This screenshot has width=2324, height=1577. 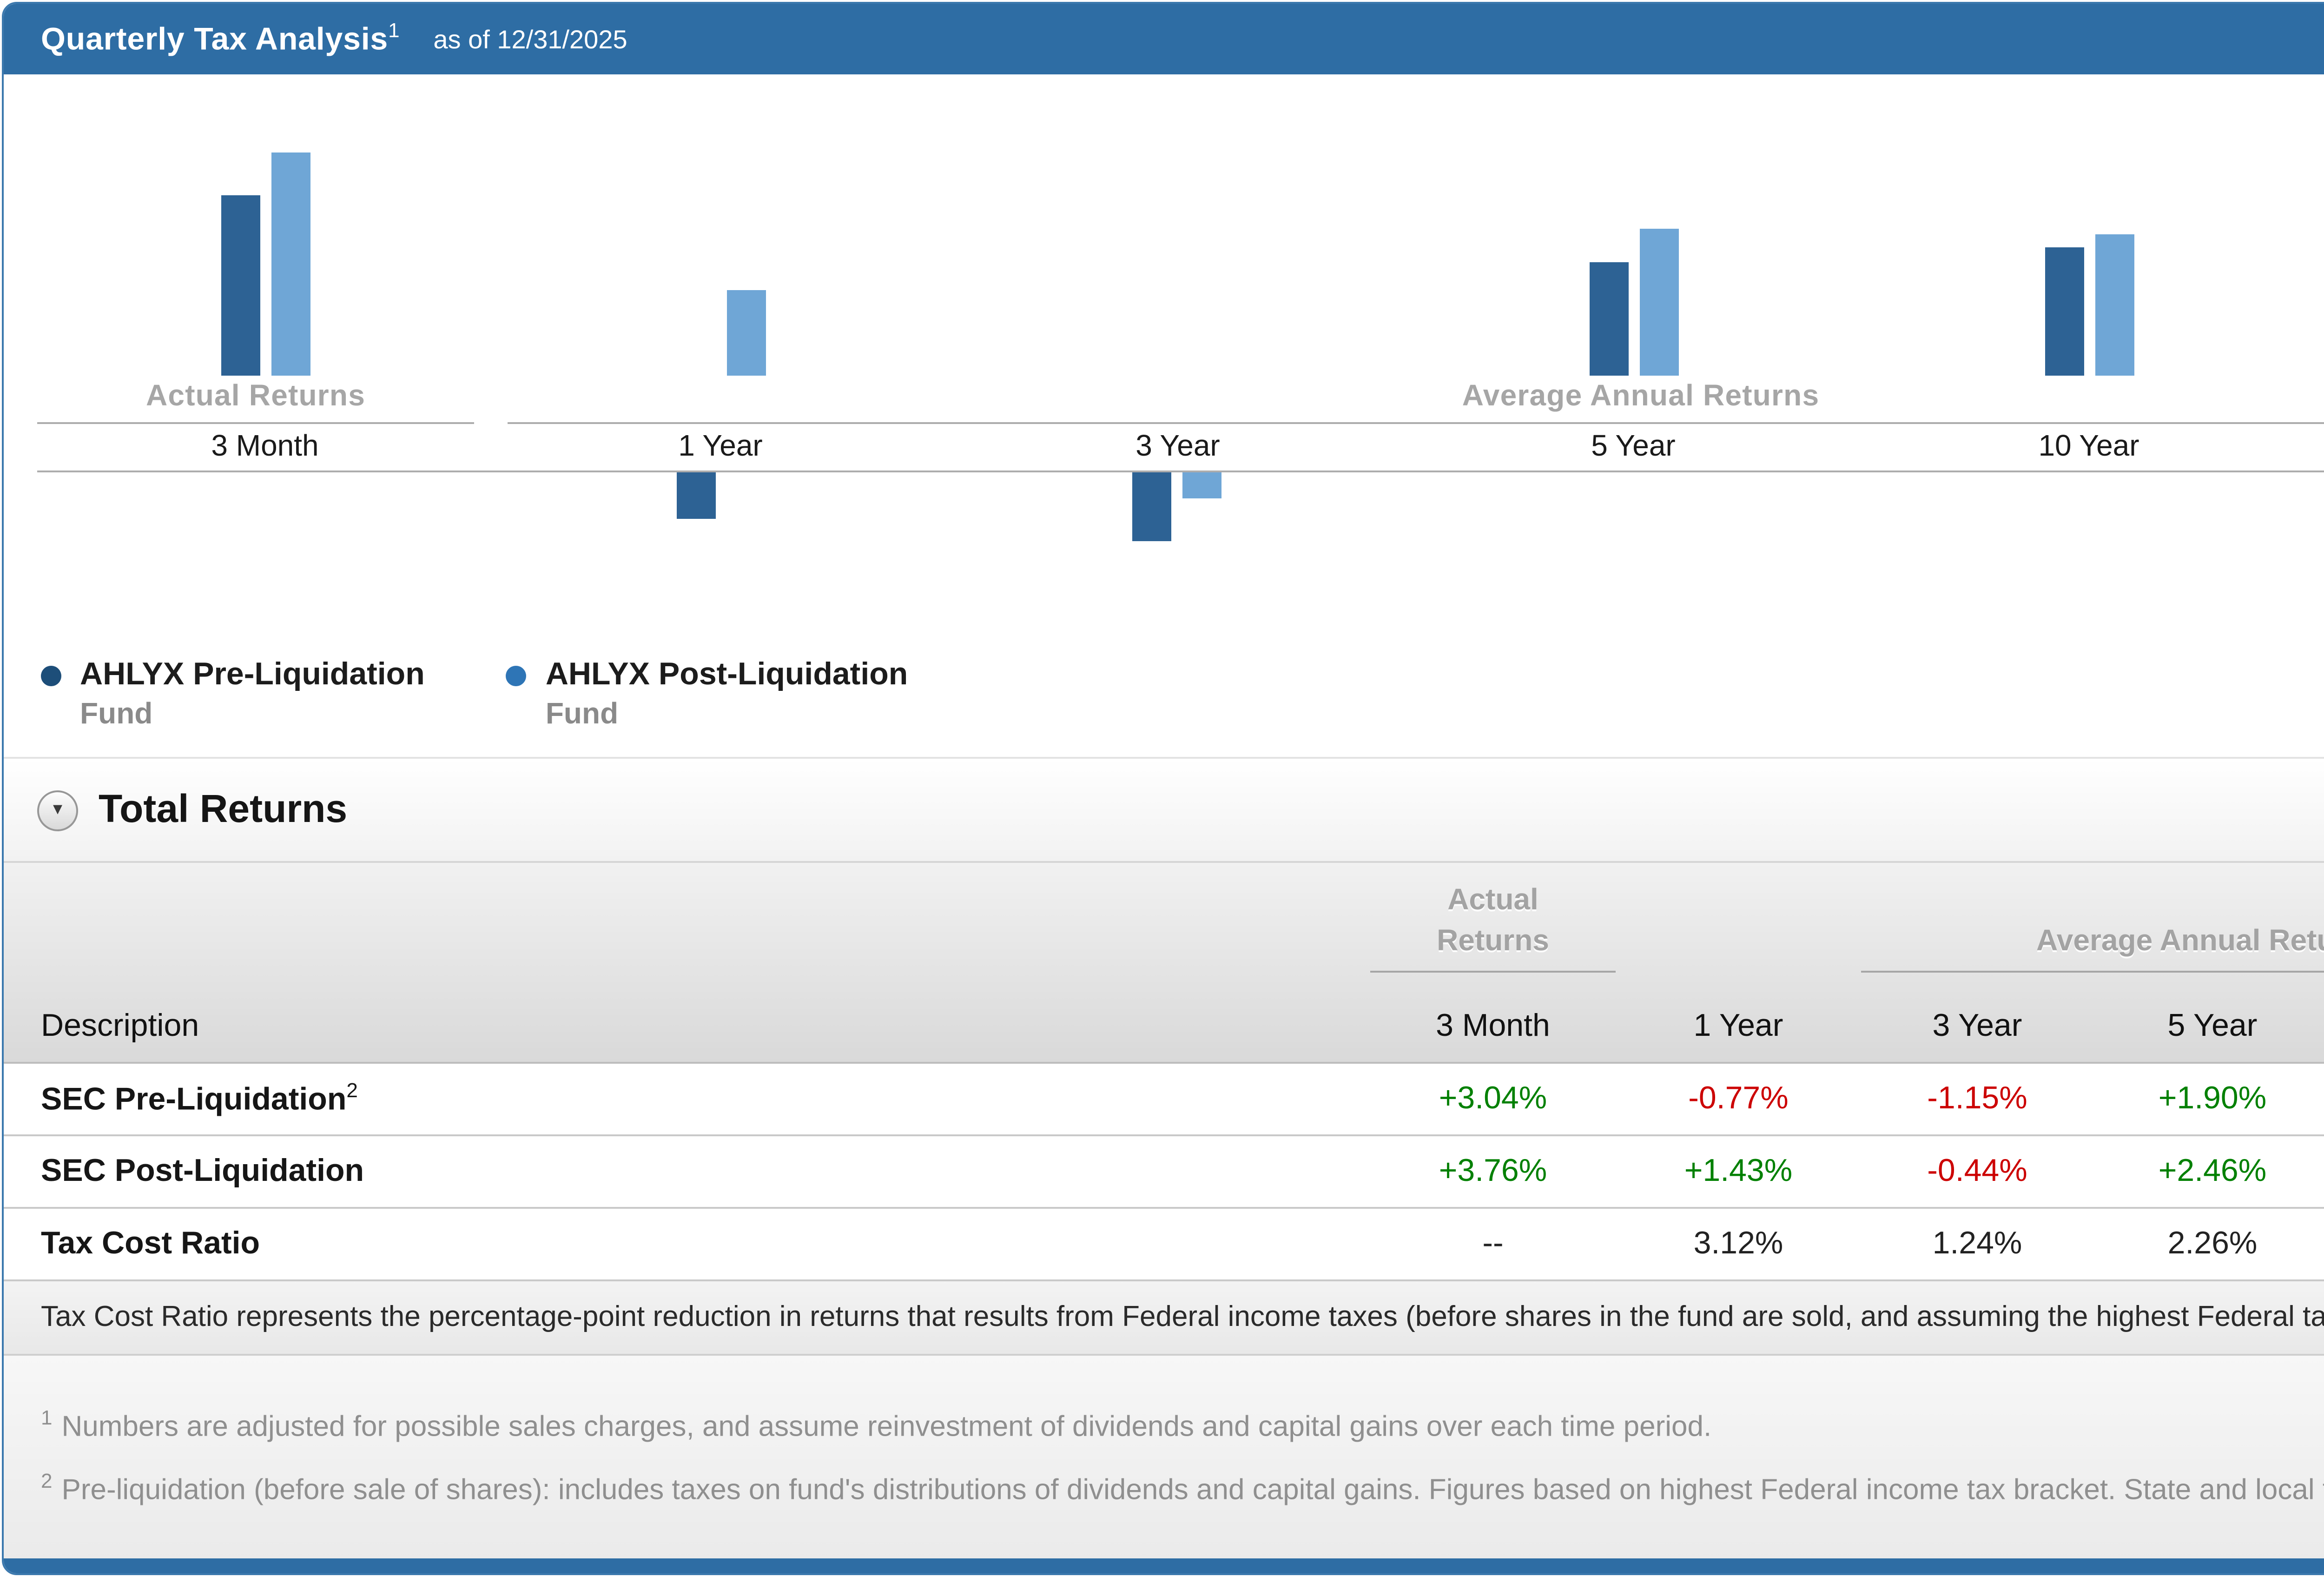 I want to click on cell-value: +1.90%, so click(x=2212, y=1098).